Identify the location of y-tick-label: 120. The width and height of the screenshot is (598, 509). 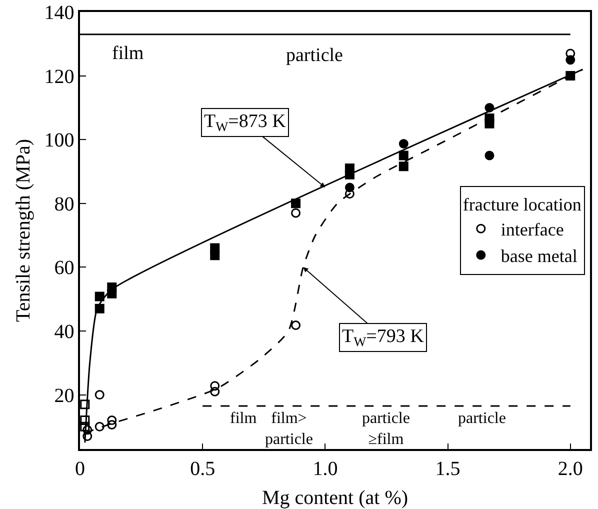
(59, 77).